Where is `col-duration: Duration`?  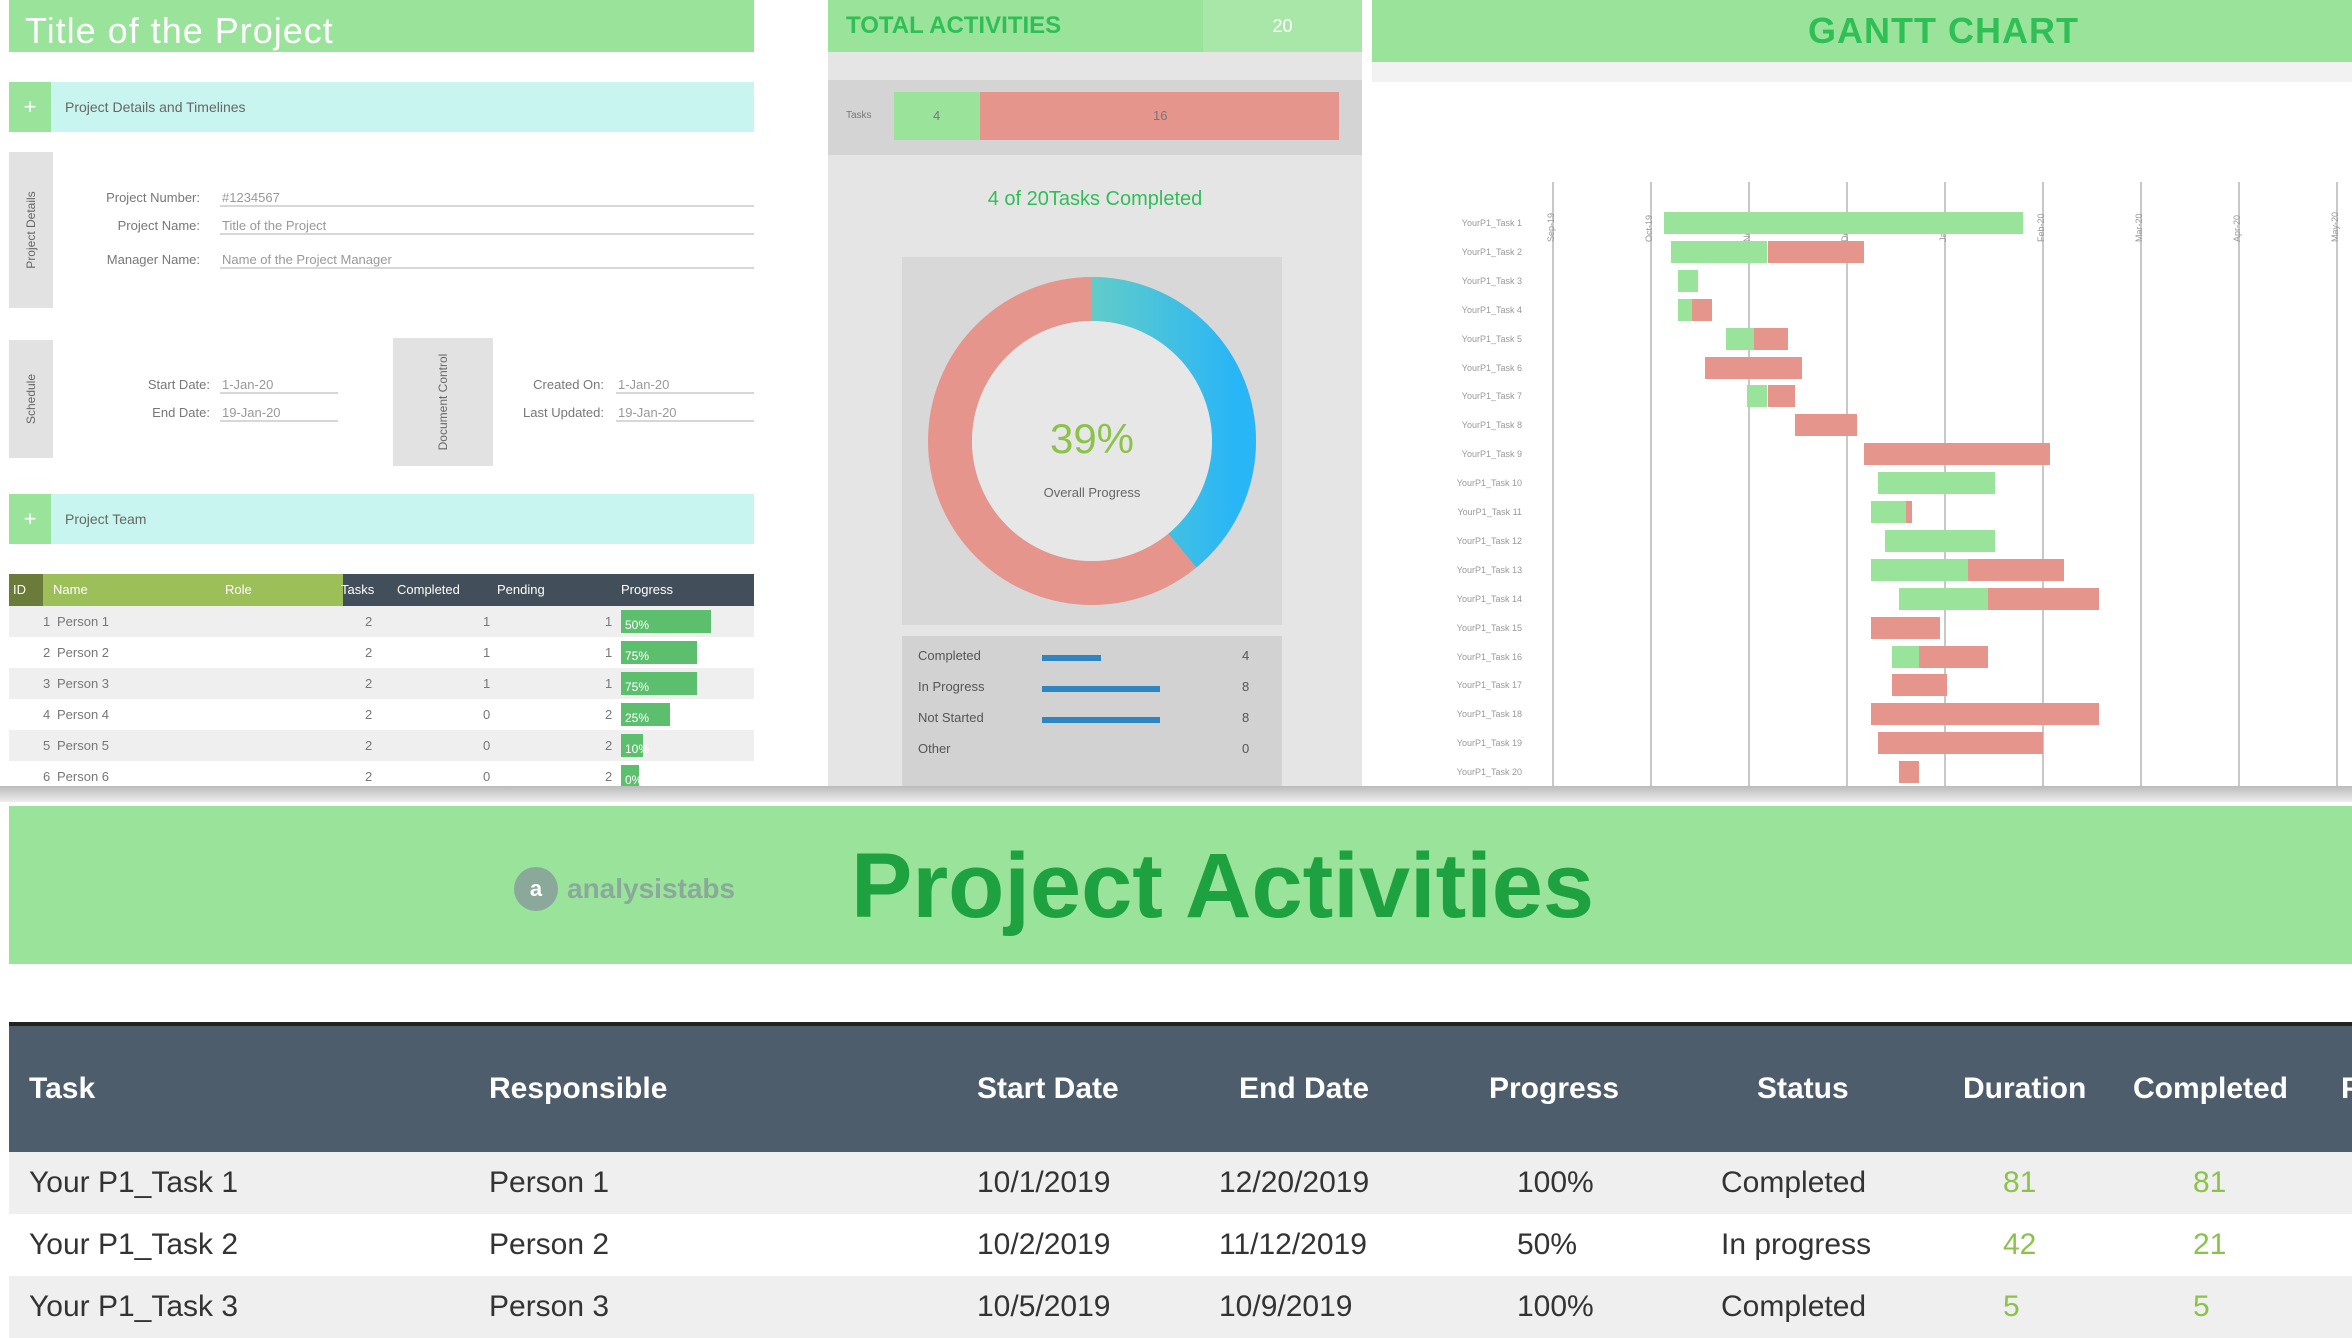
col-duration: Duration is located at coordinates (2025, 1088).